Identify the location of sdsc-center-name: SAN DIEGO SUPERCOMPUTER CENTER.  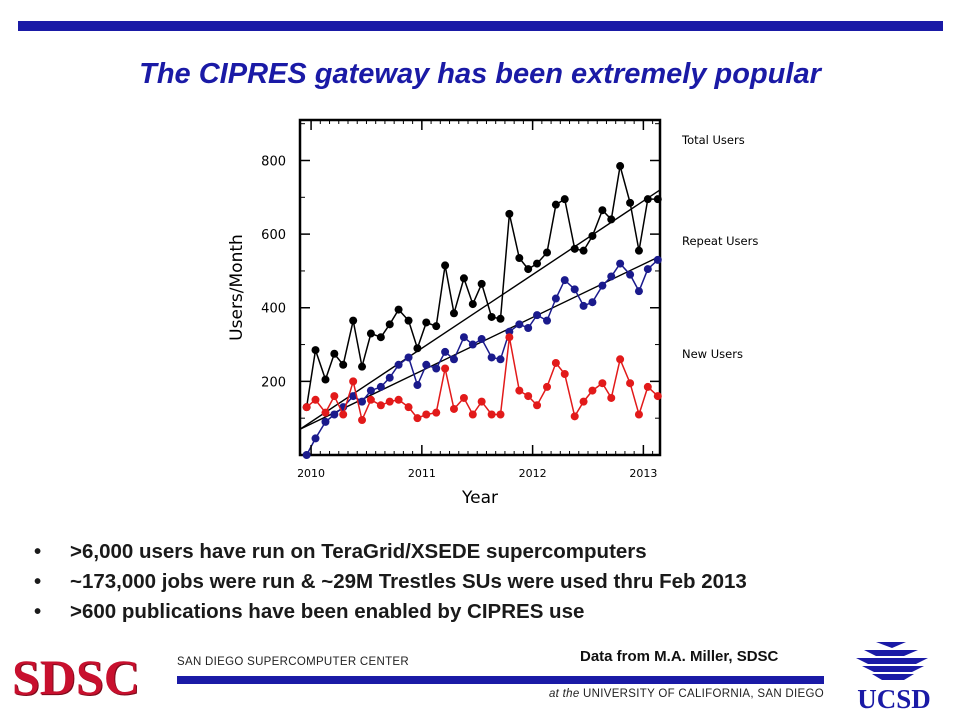
(293, 662).